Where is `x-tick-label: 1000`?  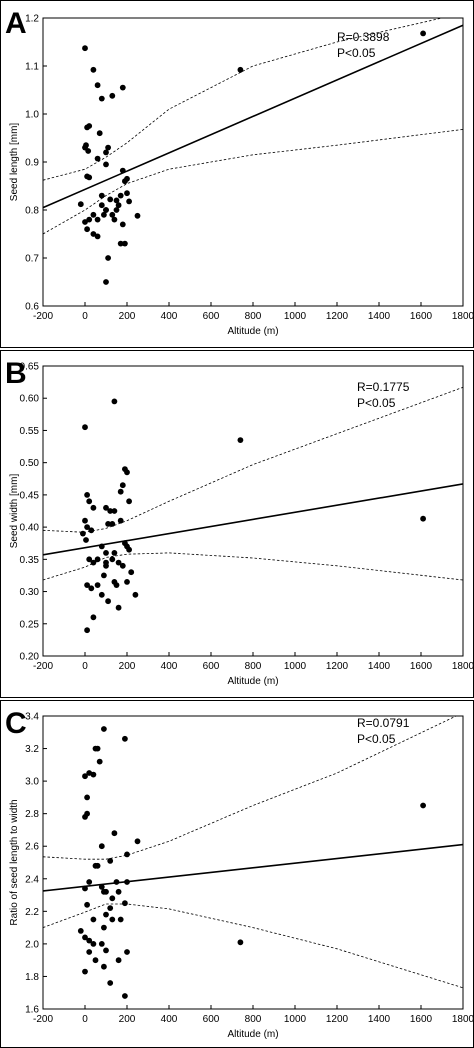
x-tick-label: 1000 is located at coordinates (295, 316).